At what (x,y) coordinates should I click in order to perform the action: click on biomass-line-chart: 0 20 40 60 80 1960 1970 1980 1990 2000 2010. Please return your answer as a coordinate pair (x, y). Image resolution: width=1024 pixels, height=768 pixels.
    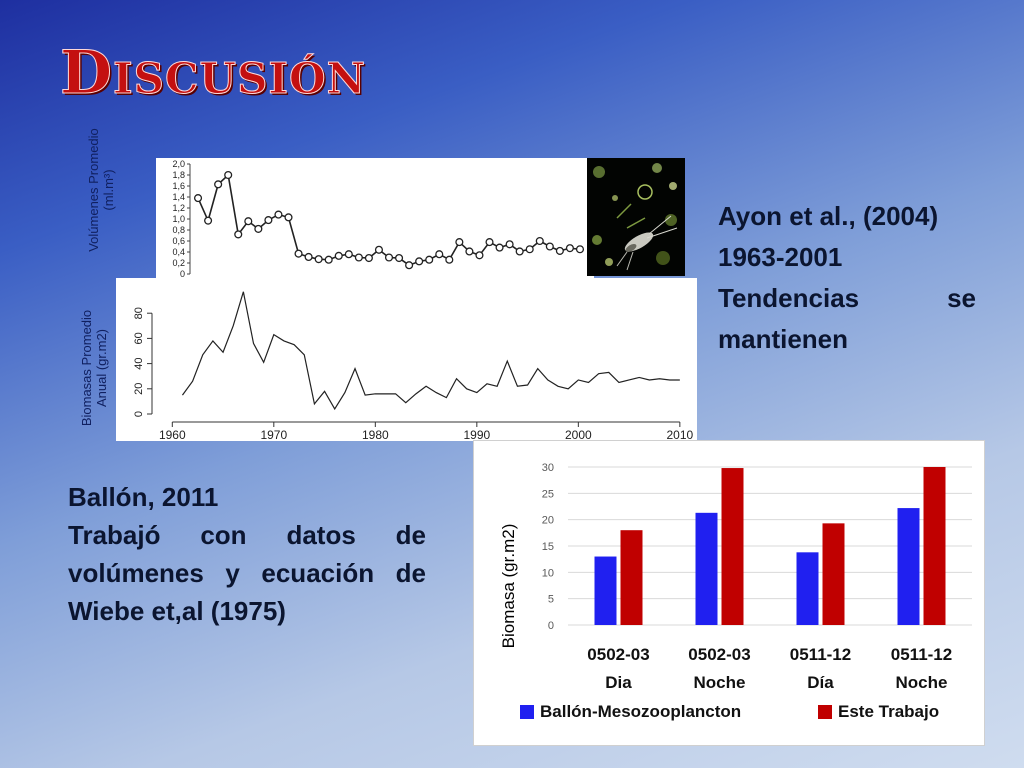
    Looking at the image, I should click on (413, 366).